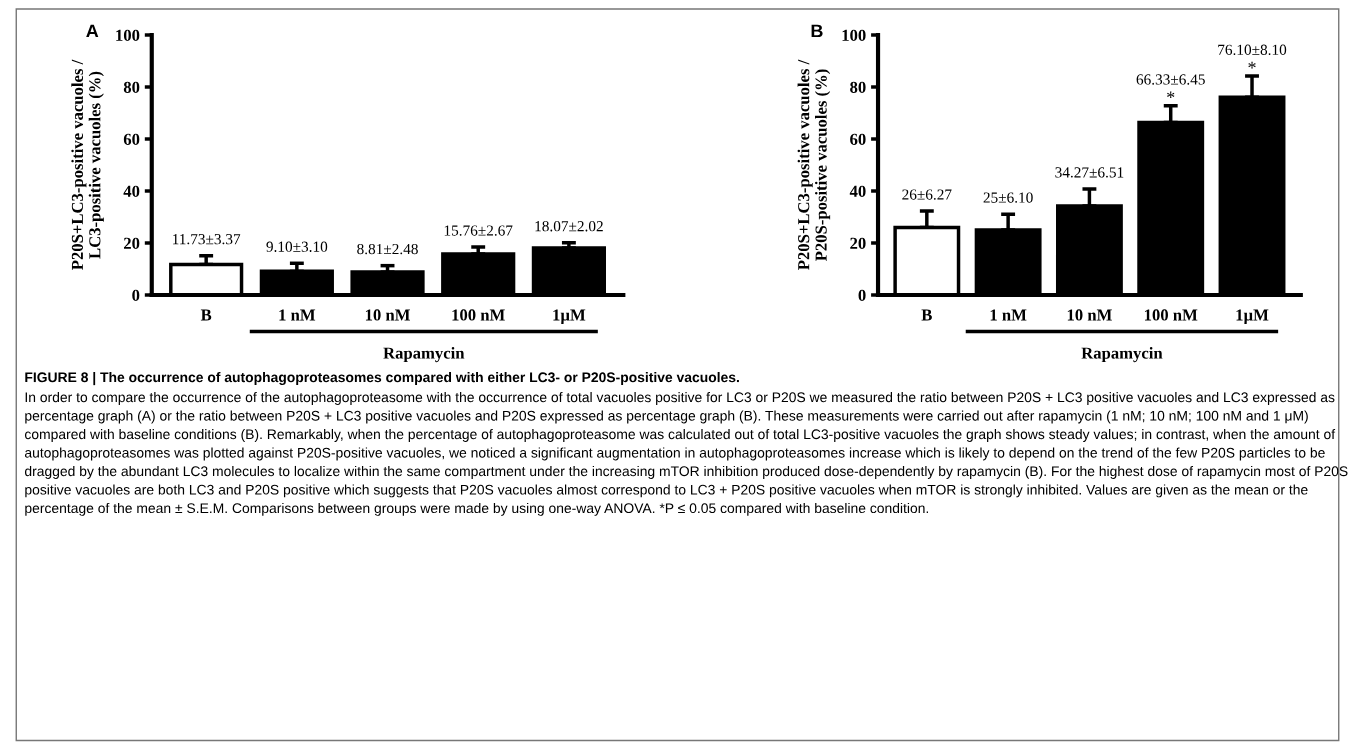  I want to click on data-label: 9.10±3.10, so click(297, 246).